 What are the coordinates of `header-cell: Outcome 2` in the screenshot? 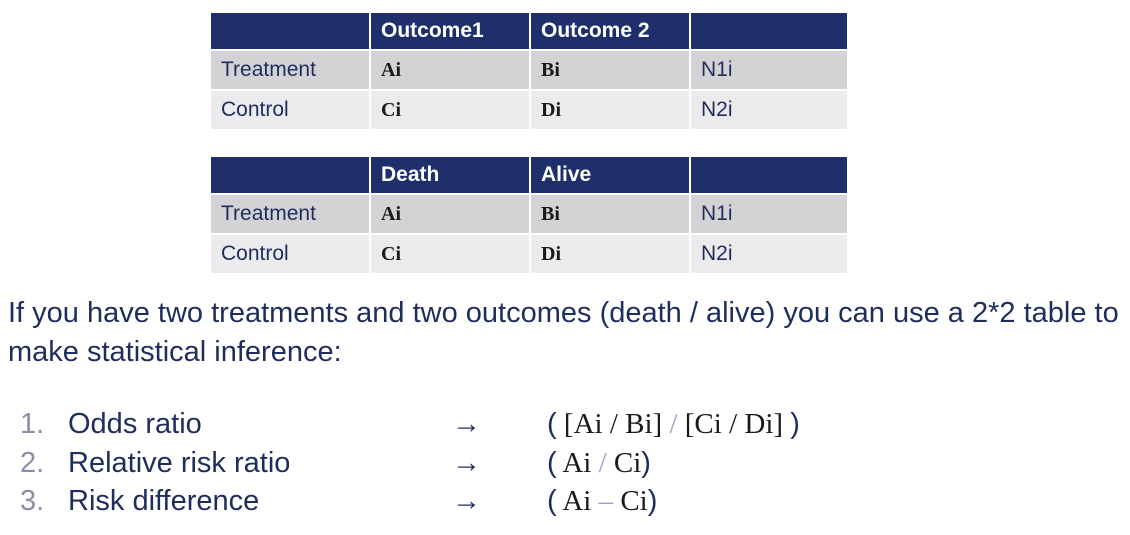 It's located at (610, 32).